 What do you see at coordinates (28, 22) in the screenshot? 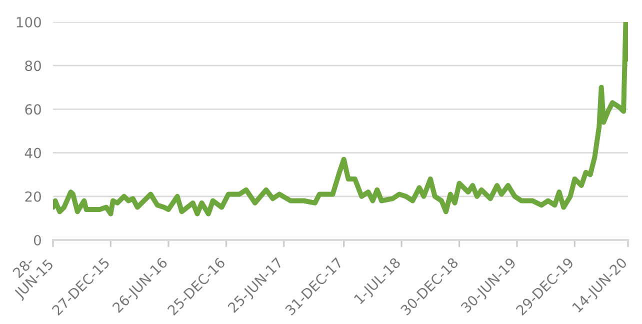
I see `y-tick-label: 100` at bounding box center [28, 22].